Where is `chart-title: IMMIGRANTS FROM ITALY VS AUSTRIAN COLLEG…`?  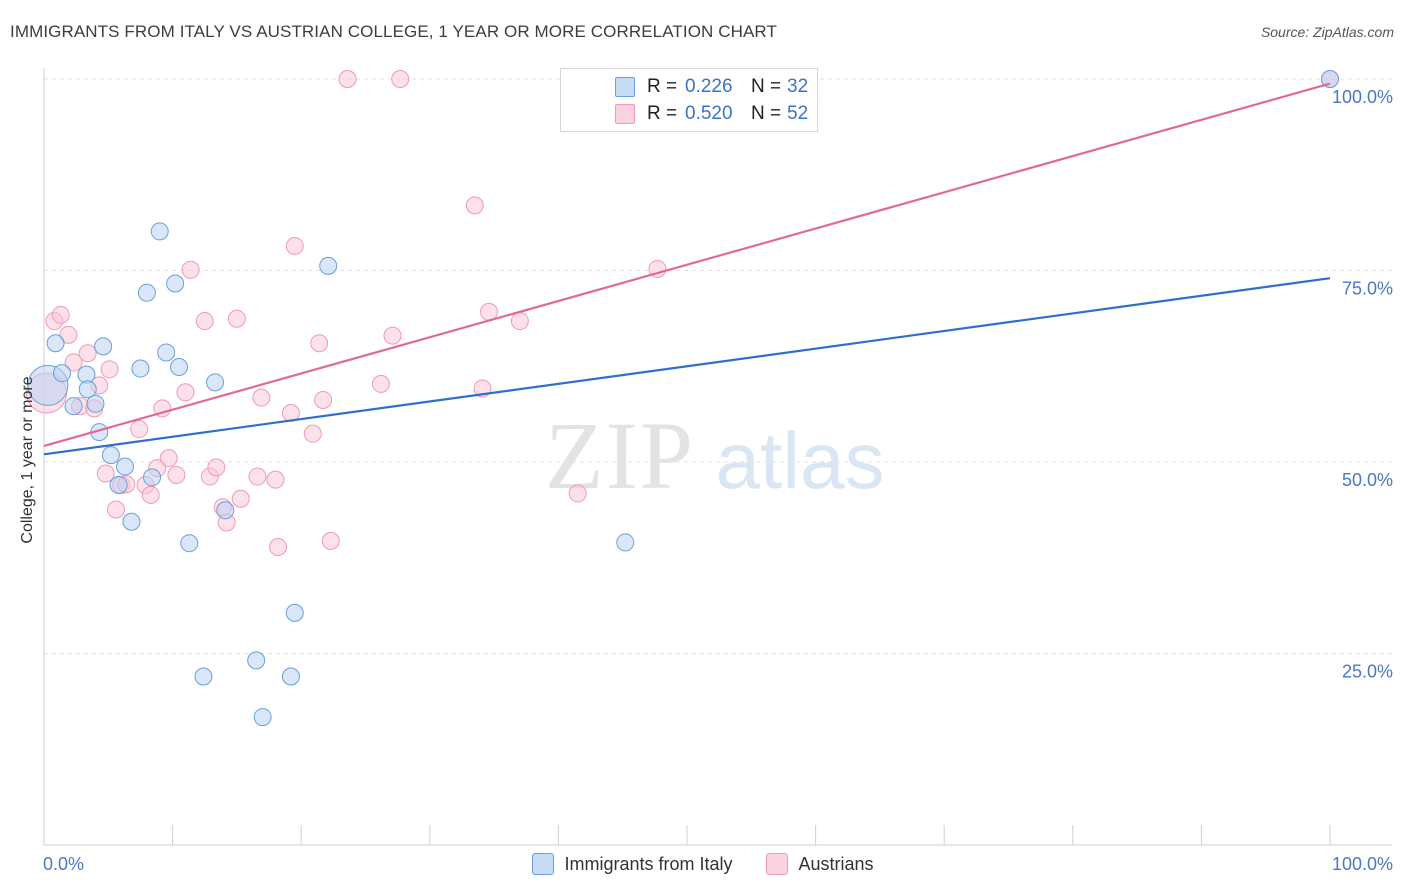 chart-title: IMMIGRANTS FROM ITALY VS AUSTRIAN COLLEG… is located at coordinates (393, 31).